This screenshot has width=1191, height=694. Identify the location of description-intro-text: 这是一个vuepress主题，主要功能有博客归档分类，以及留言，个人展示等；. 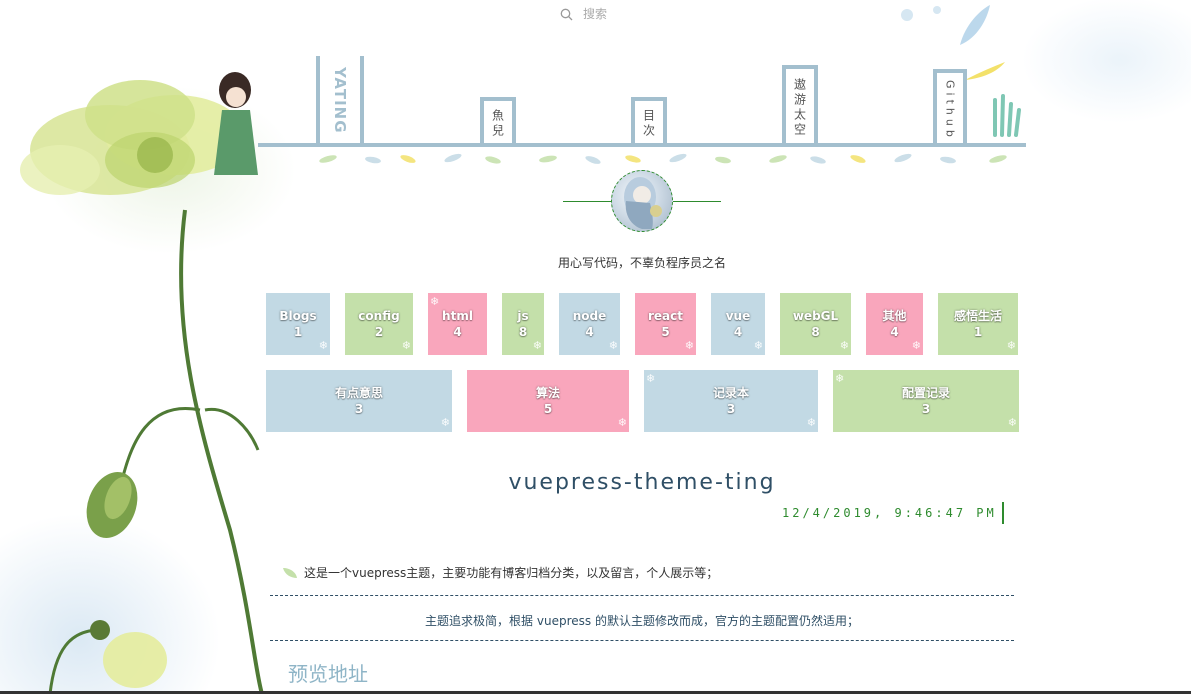
(511, 573).